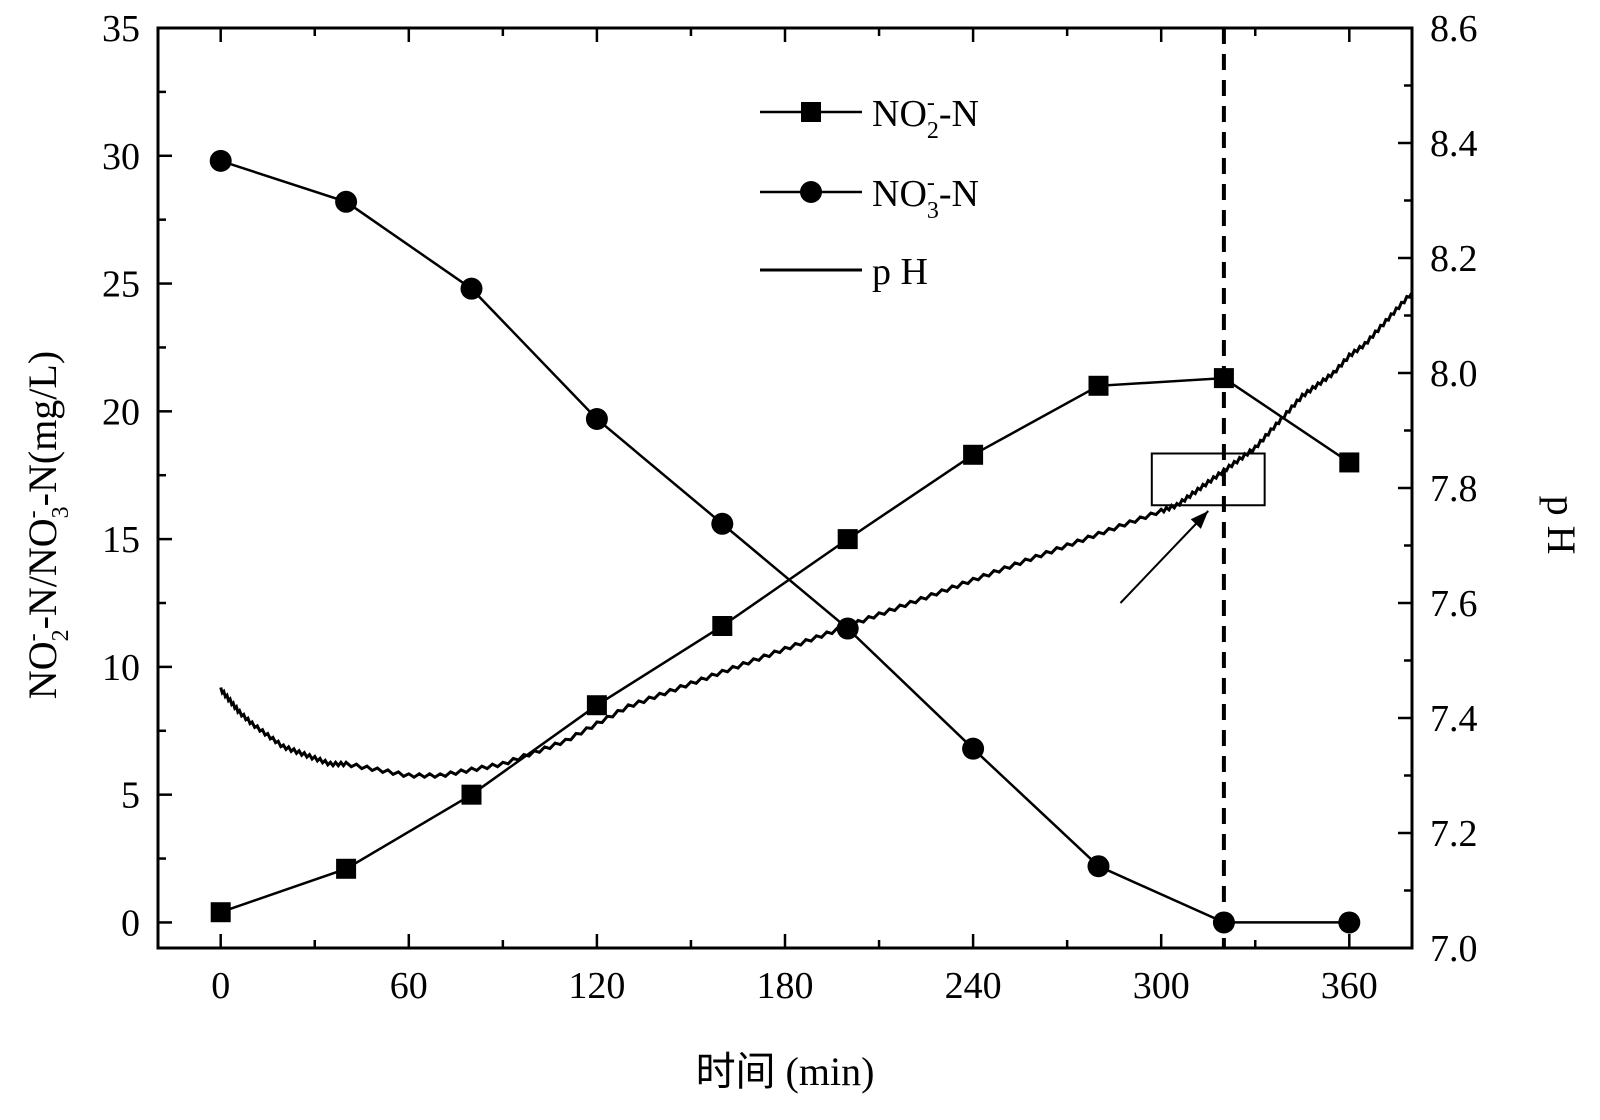  What do you see at coordinates (220, 986) in the screenshot?
I see `x-tick-label: 0` at bounding box center [220, 986].